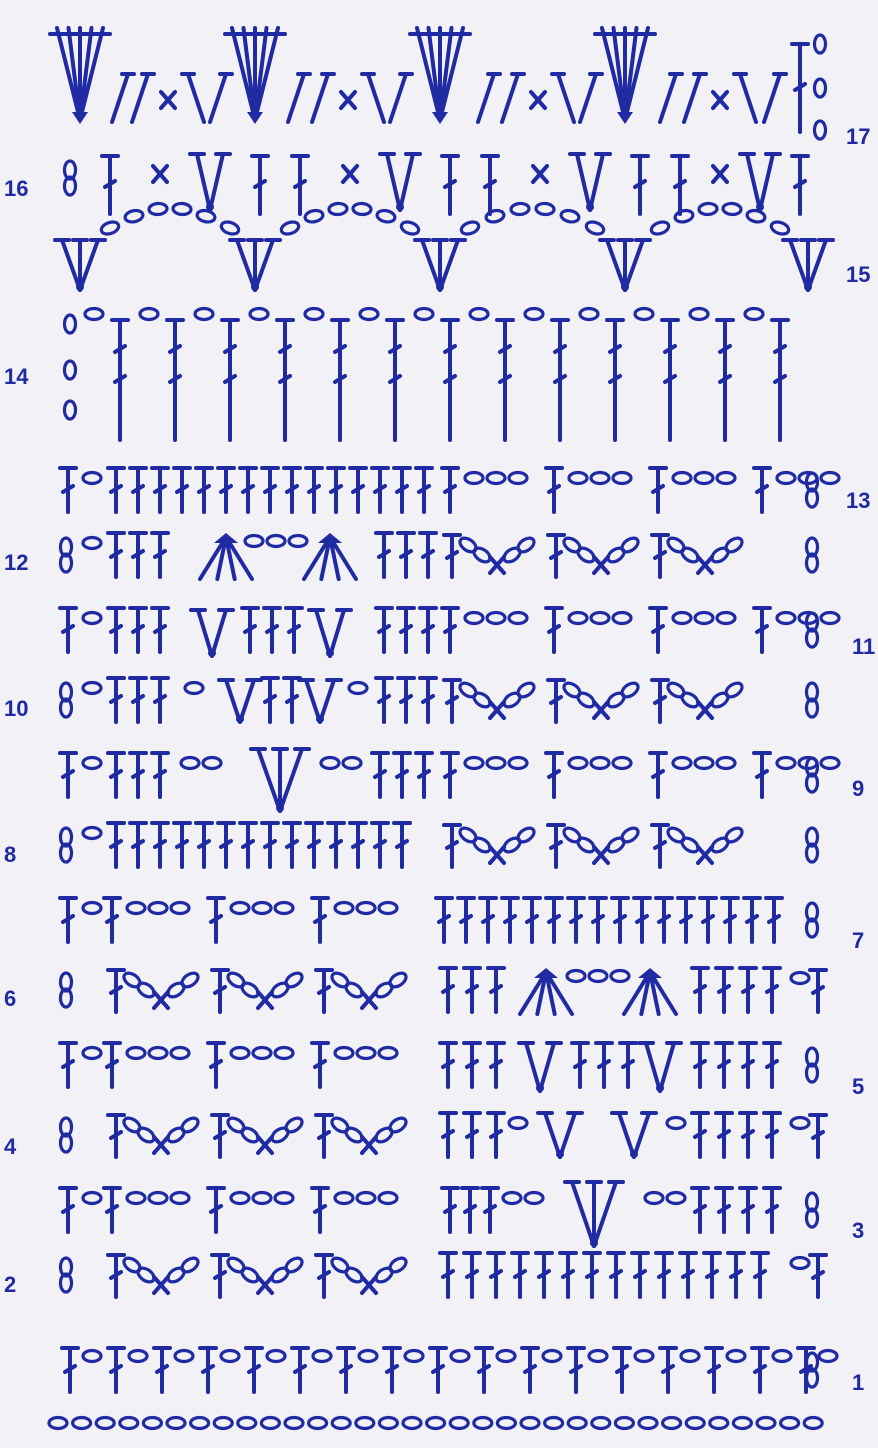 This screenshot has height=1448, width=878. Describe the element at coordinates (472, 1135) in the screenshot. I see `row-4-dc` at that location.